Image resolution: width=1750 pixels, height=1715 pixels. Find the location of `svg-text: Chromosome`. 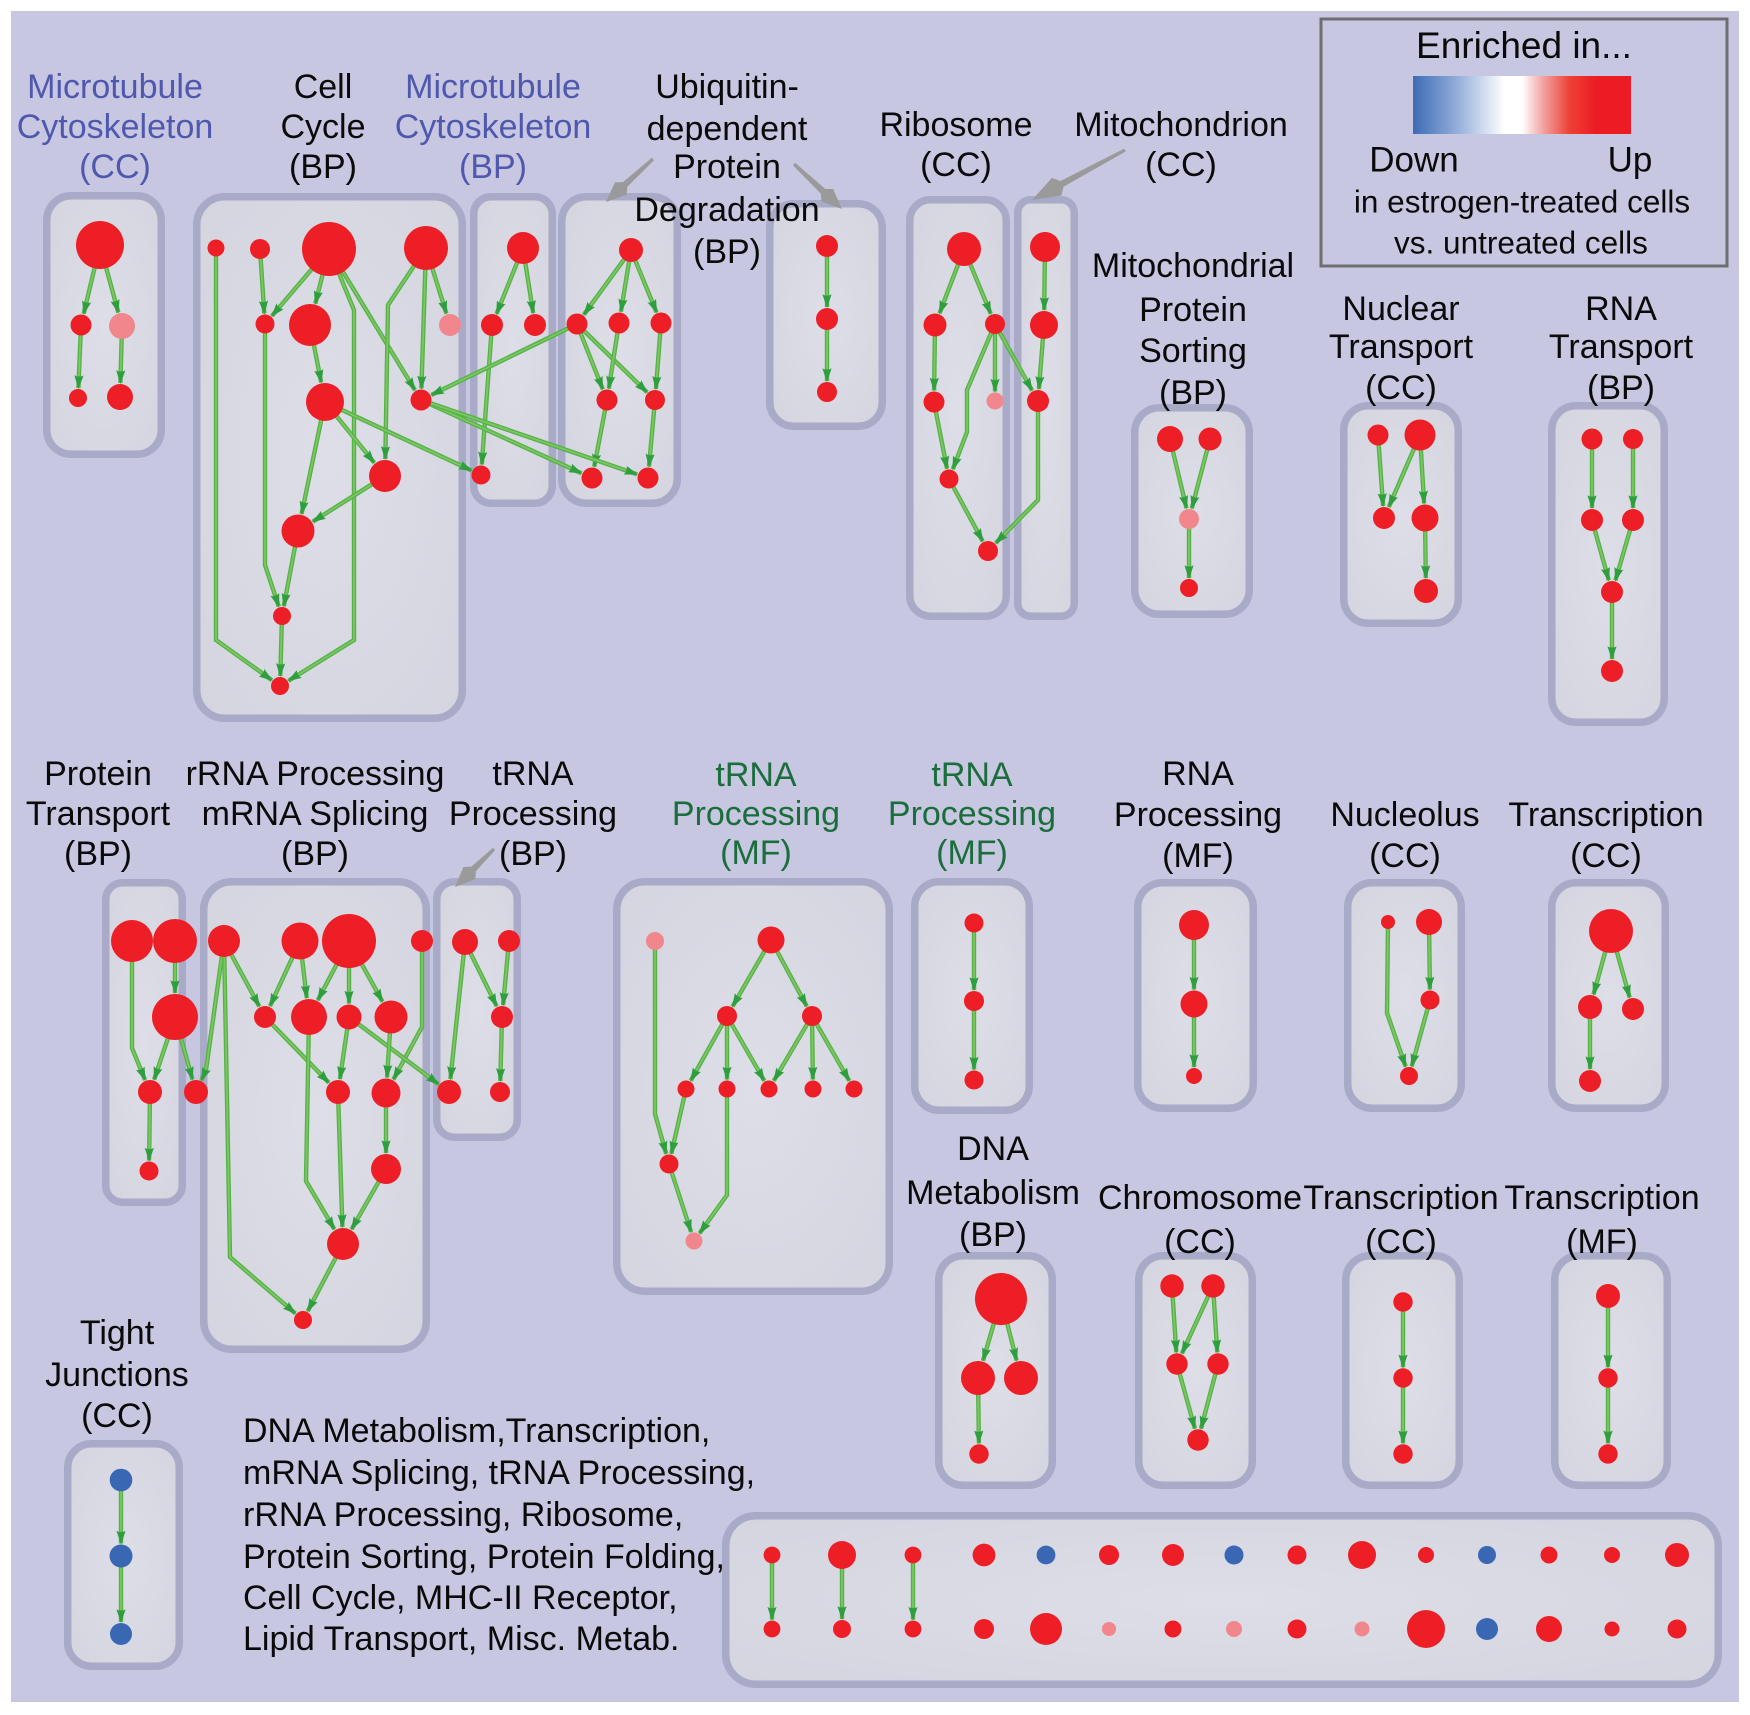

svg-text: Chromosome is located at coordinates (1200, 1198).